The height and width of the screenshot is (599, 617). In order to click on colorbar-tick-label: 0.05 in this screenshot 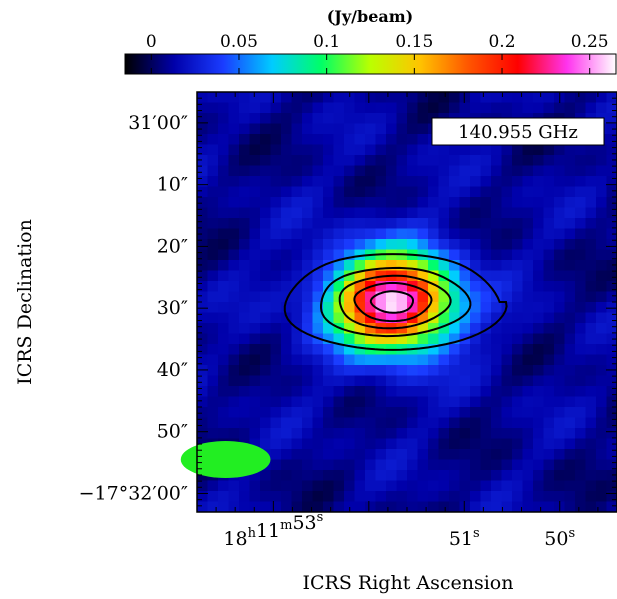, I will do `click(239, 42)`.